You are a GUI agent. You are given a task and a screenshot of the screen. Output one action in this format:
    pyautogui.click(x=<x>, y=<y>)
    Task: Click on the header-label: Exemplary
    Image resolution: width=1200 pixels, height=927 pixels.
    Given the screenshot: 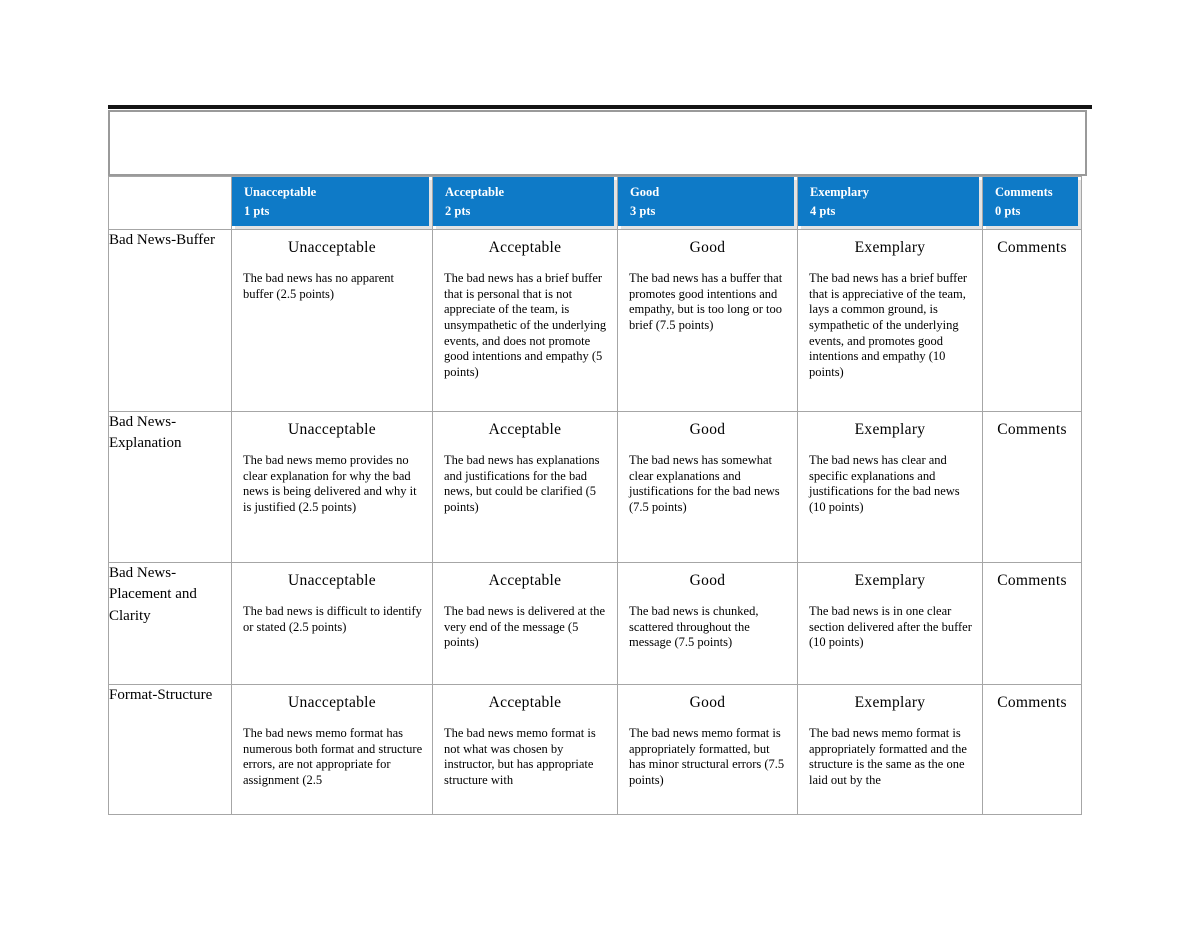 What is the action you would take?
    pyautogui.click(x=840, y=192)
    